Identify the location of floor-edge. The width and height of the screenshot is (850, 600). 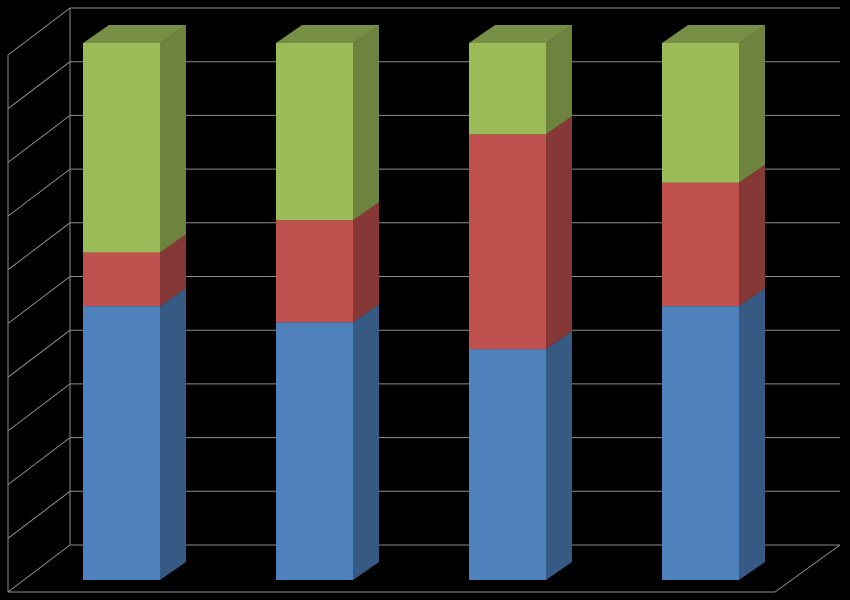
(807, 568).